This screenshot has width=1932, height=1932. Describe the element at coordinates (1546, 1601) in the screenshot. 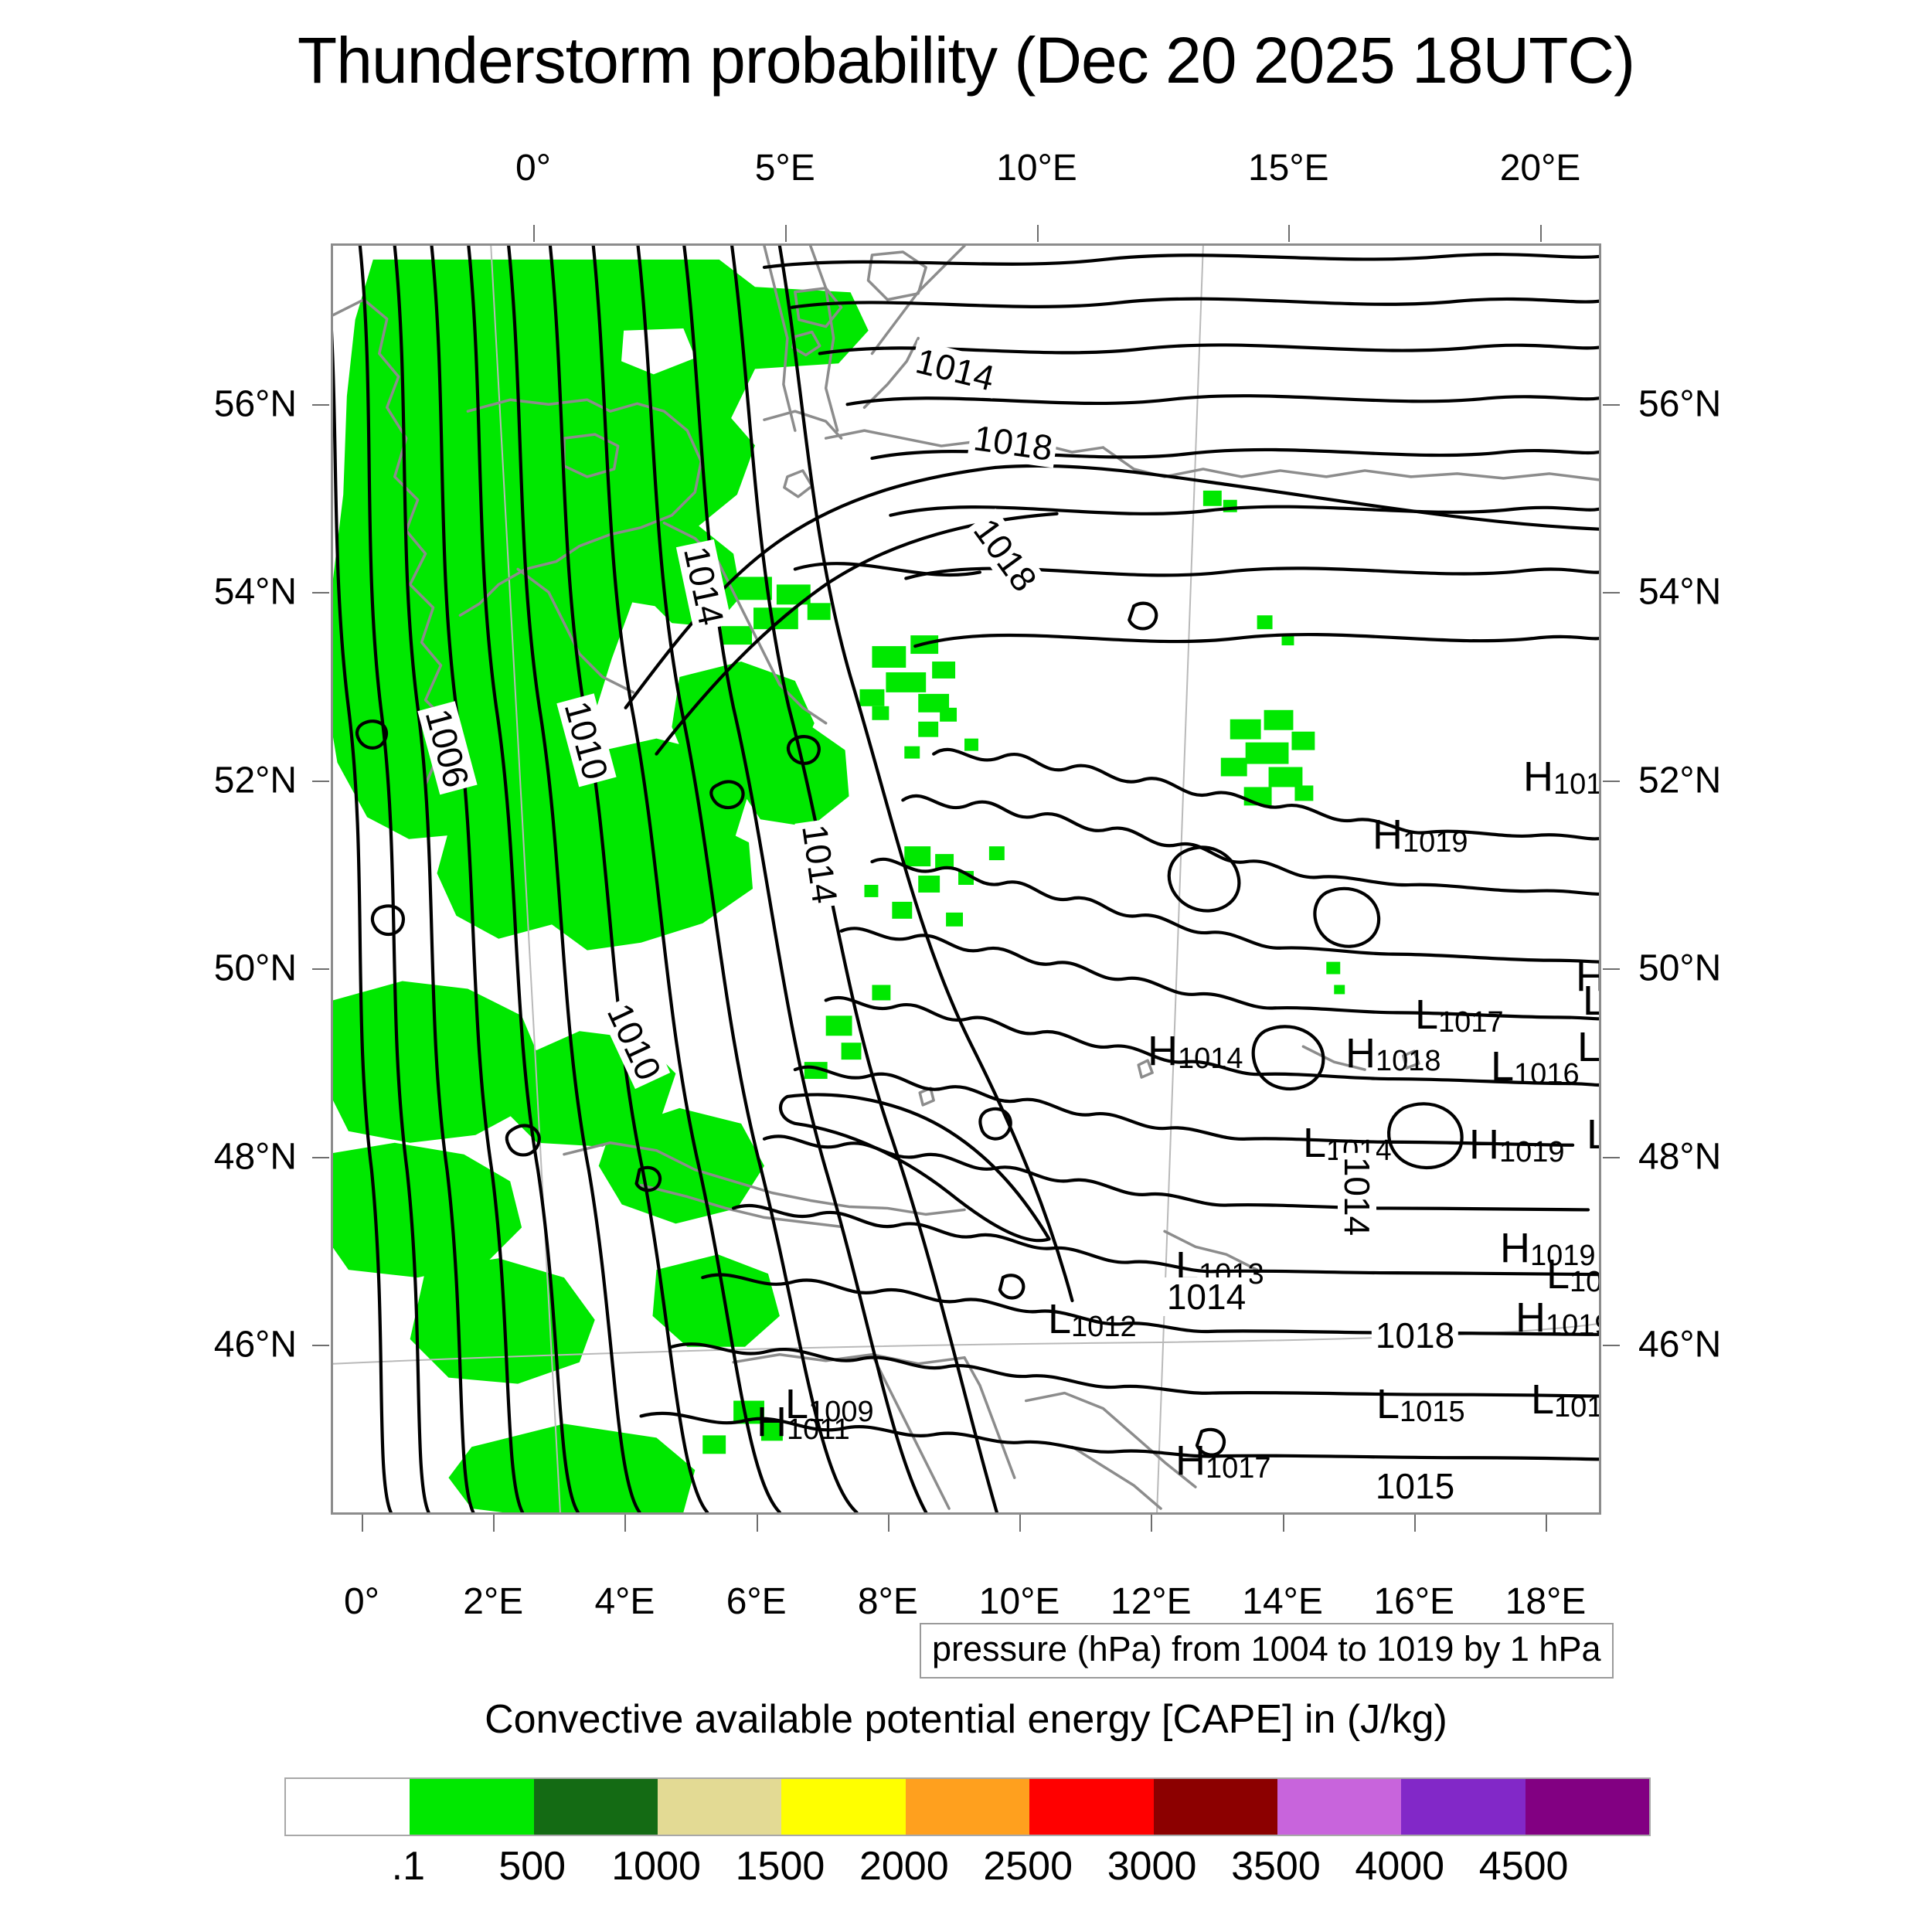

I see `bottom-axis-label: 18°E` at that location.